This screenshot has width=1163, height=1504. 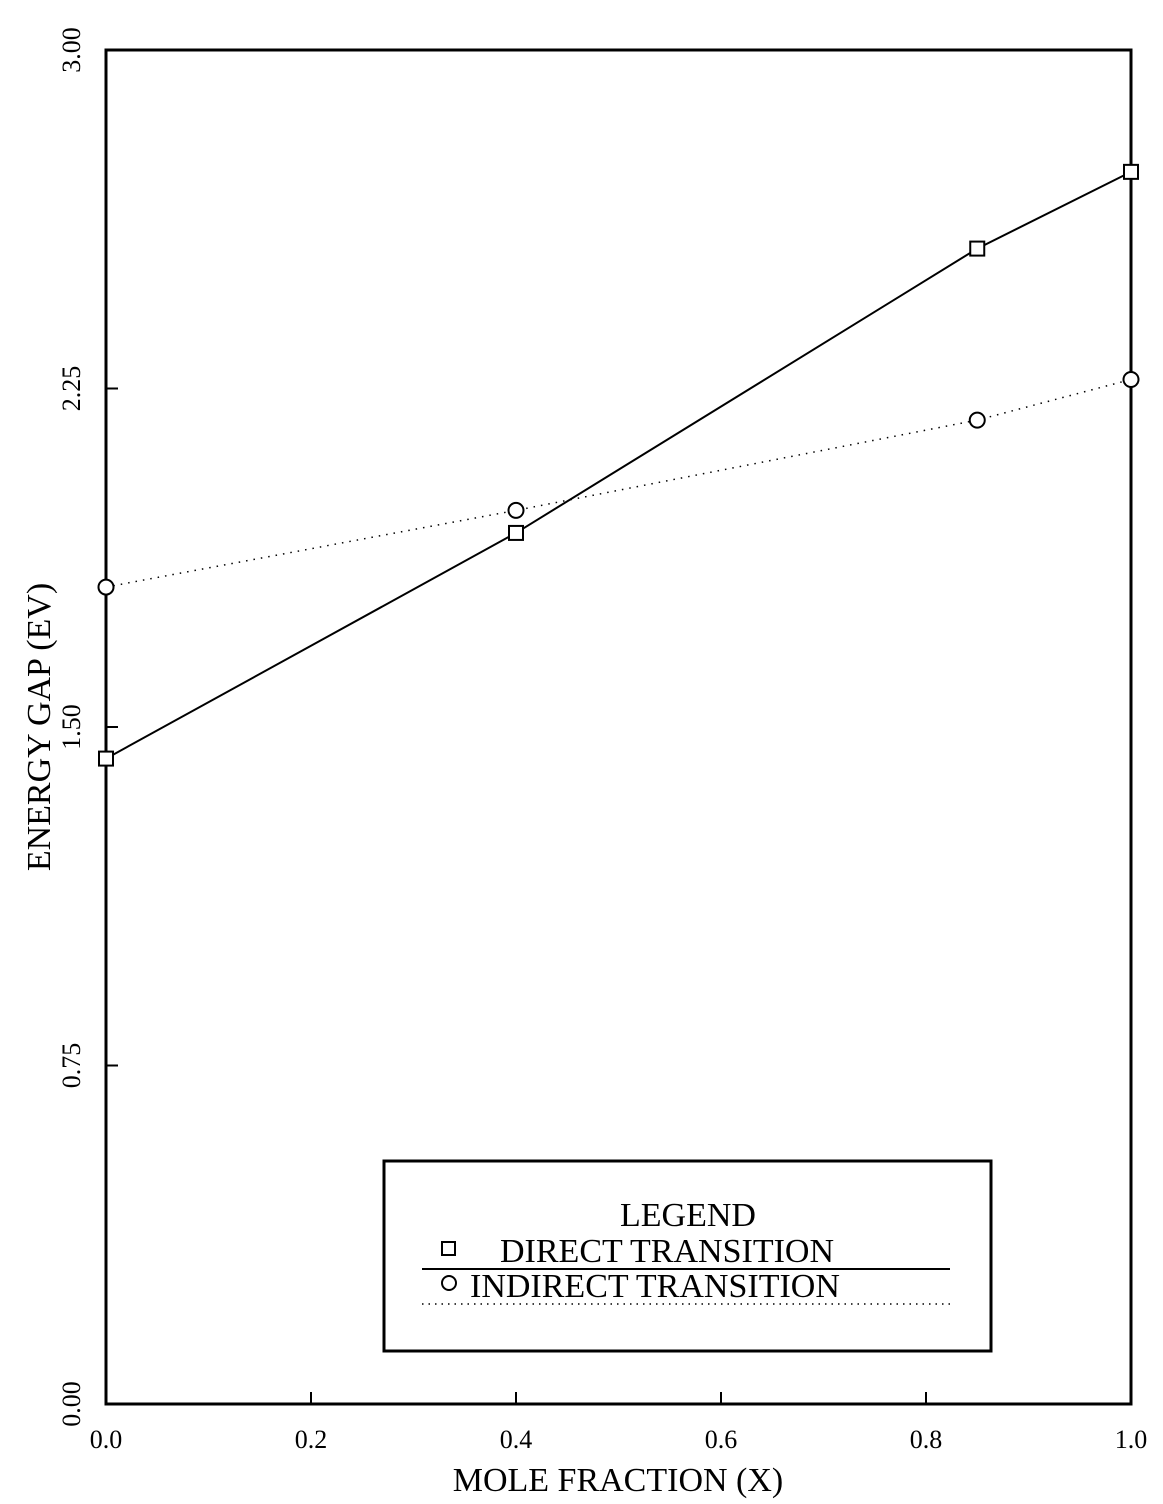 What do you see at coordinates (449, 1283) in the screenshot?
I see `legend-circle-marker` at bounding box center [449, 1283].